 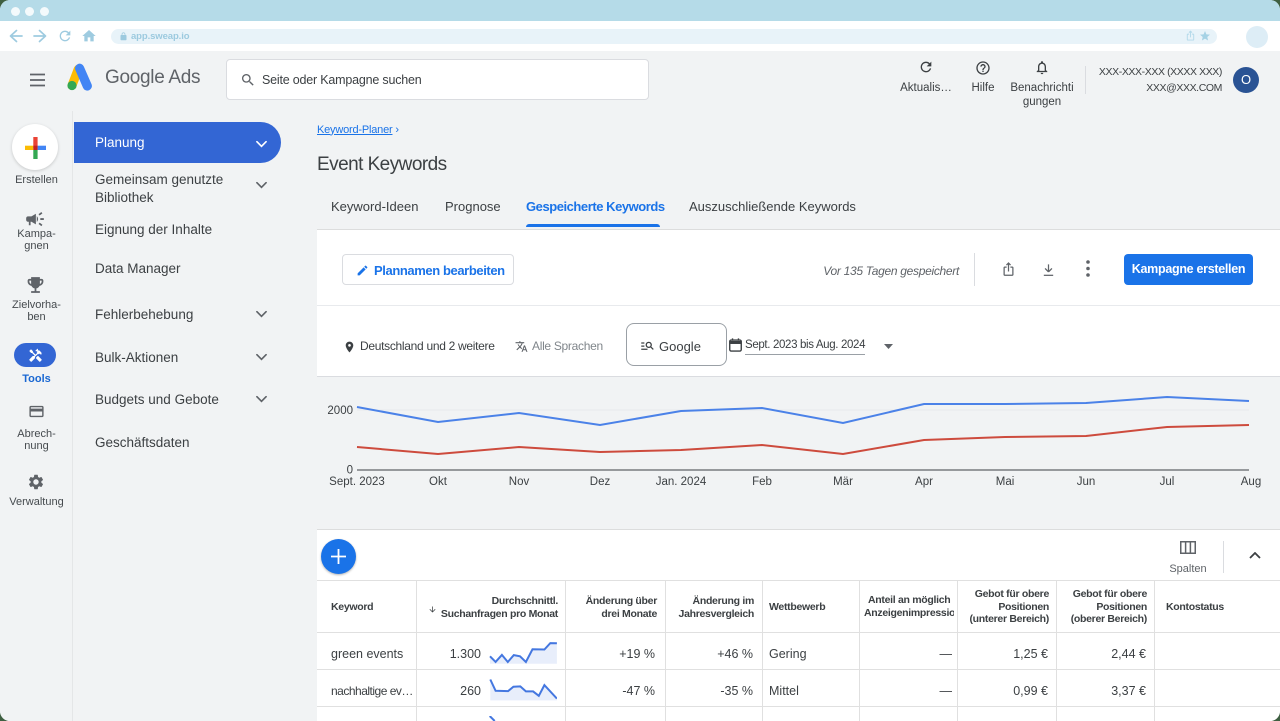 What do you see at coordinates (762, 482) in the screenshot?
I see `svg-text: Feb` at bounding box center [762, 482].